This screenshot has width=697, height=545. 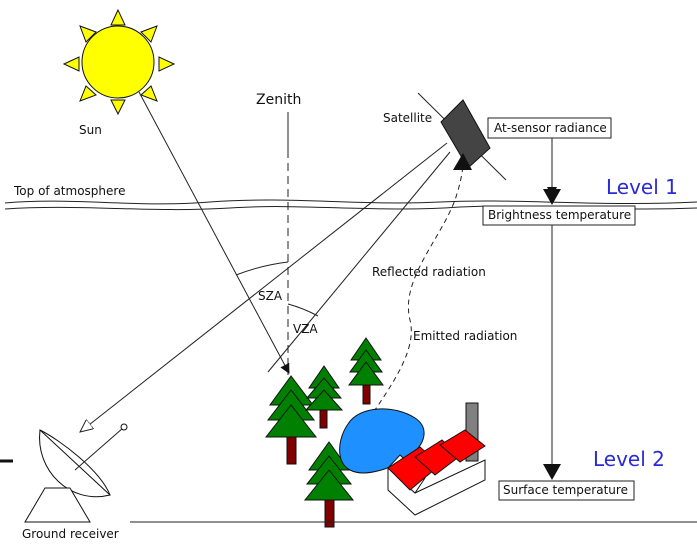 What do you see at coordinates (69, 191) in the screenshot?
I see `top-of-atmosphere-label: Top of atmosphere` at bounding box center [69, 191].